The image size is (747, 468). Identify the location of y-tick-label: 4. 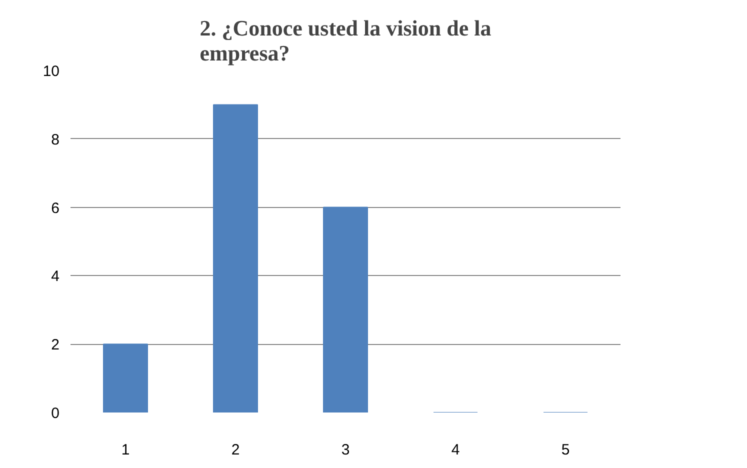
(55, 277).